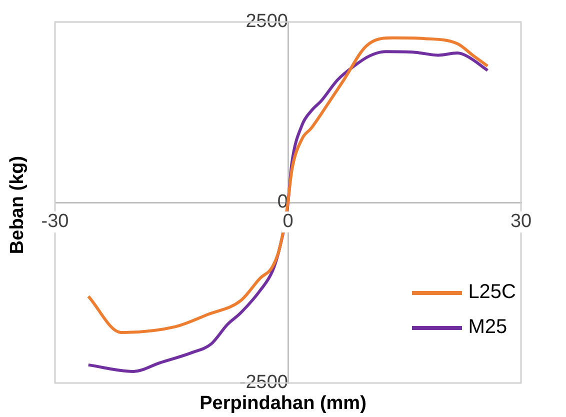  I want to click on x-tick-label: 30, so click(521, 221).